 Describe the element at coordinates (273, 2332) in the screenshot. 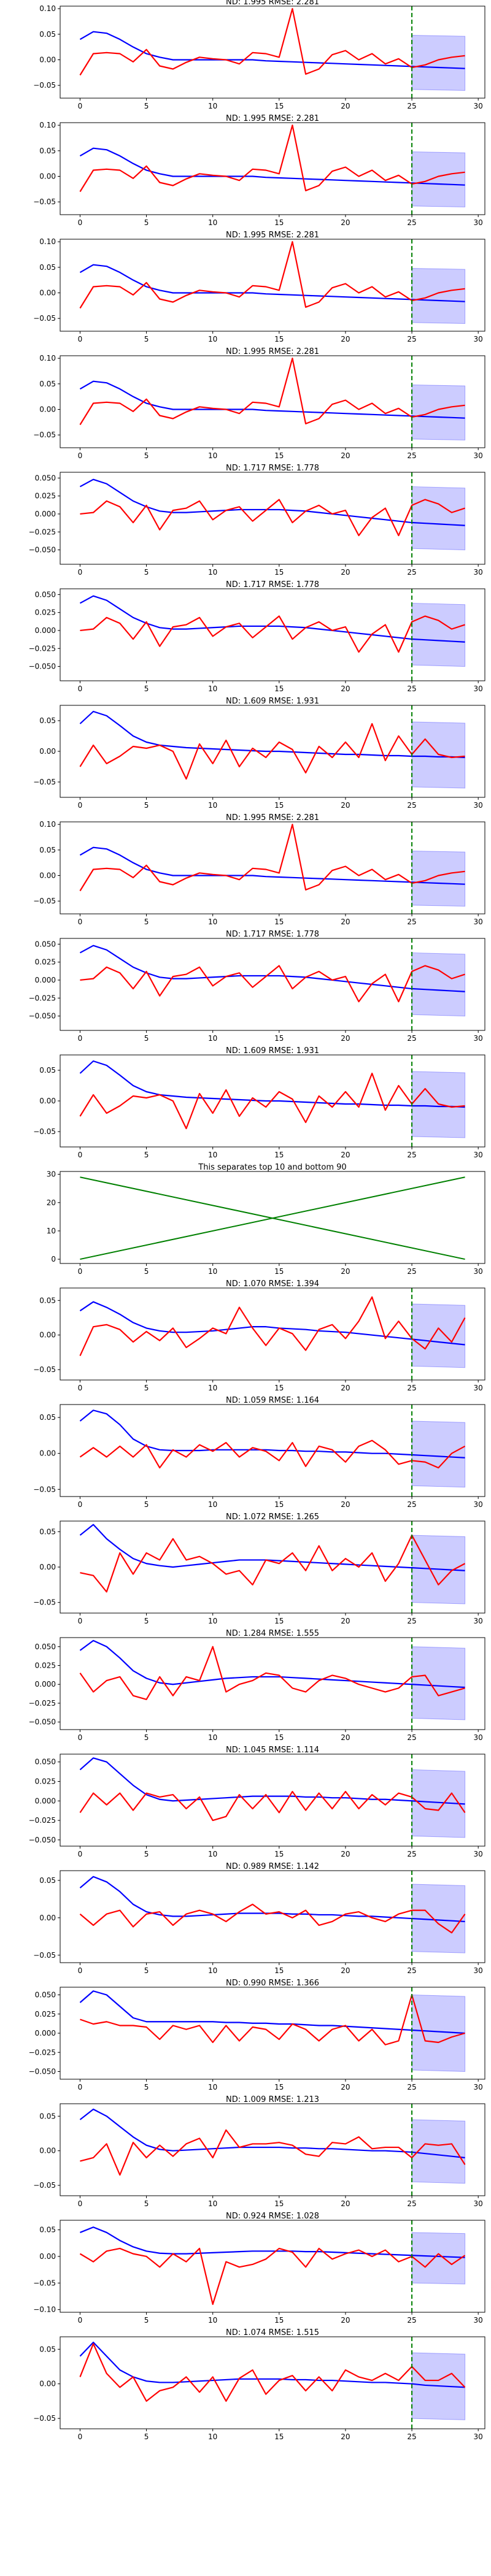

I see `chart-title: ND: 1.074 RMSE: 1.515` at that location.